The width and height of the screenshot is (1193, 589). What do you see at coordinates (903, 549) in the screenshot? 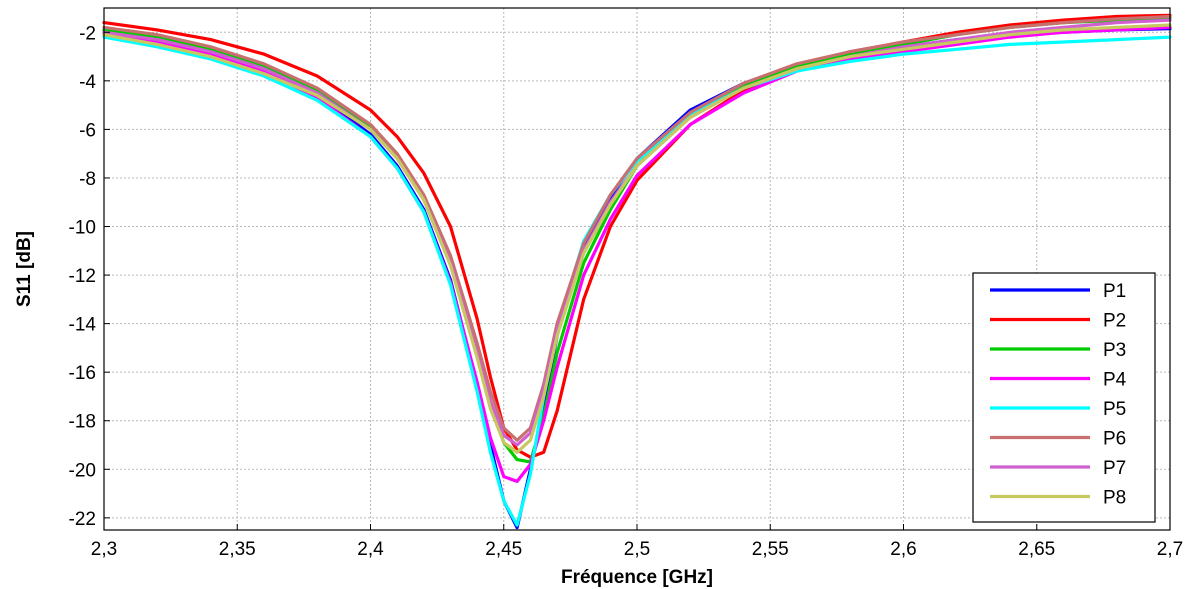
I see `x-tick-label: 2,6` at bounding box center [903, 549].